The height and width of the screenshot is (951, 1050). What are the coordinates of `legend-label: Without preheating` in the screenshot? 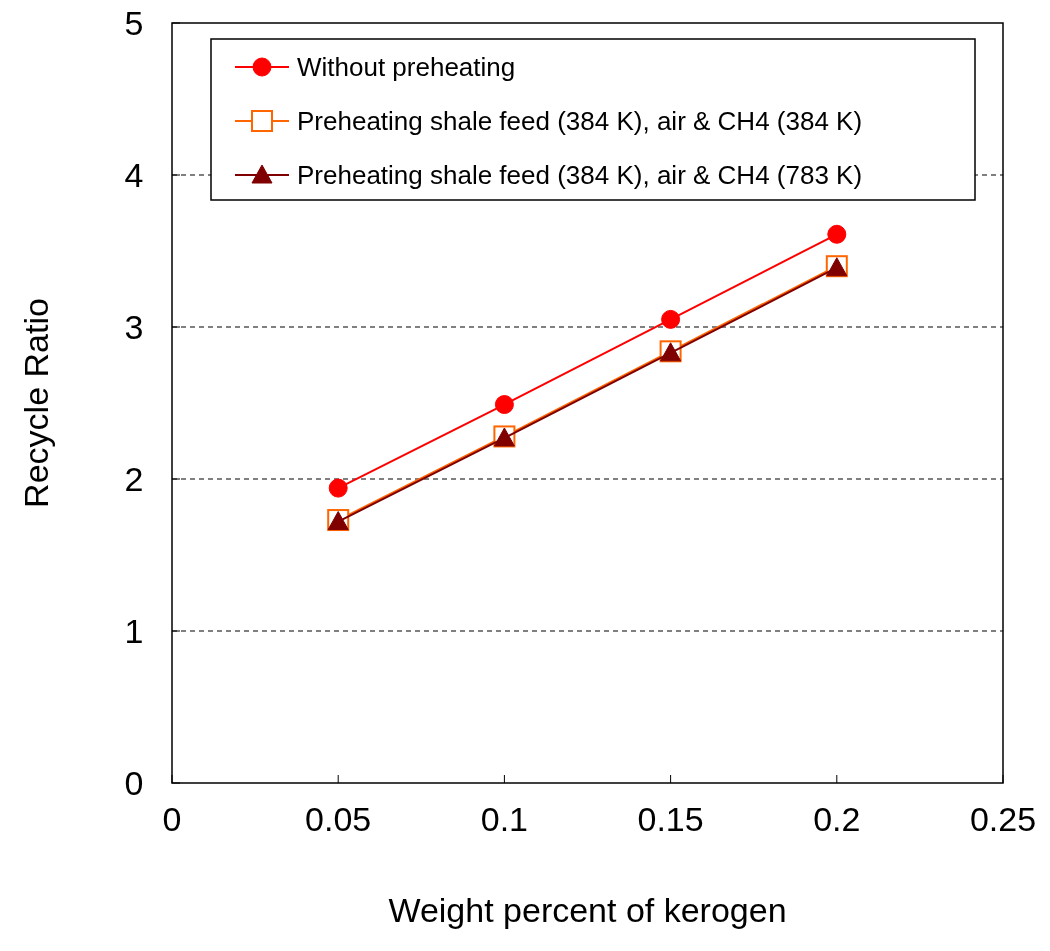 It's located at (406, 67).